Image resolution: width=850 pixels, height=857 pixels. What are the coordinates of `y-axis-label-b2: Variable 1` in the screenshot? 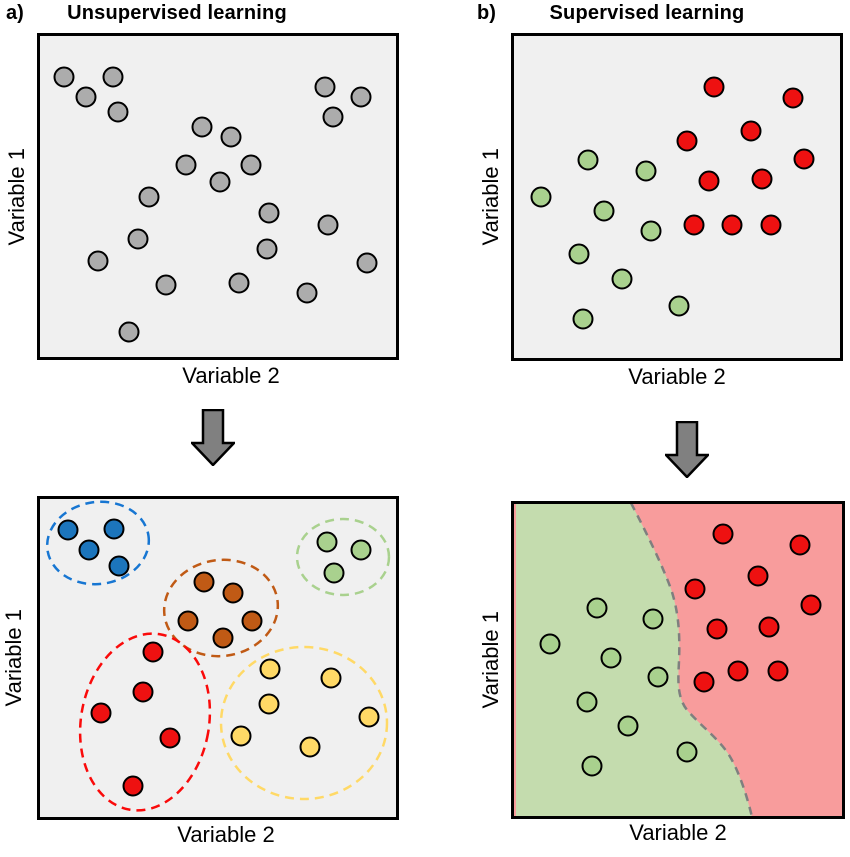 It's located at (490, 660).